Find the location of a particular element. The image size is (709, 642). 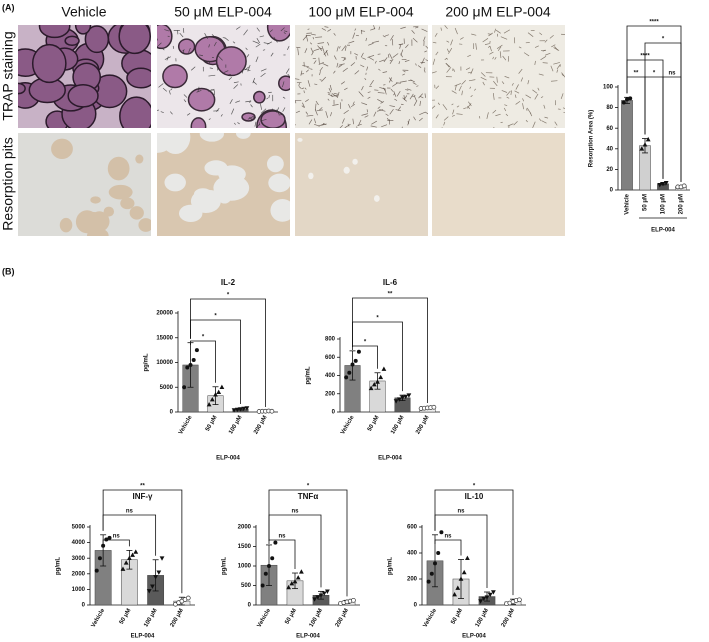

x-tick-label: 100 μM is located at coordinates (397, 425).